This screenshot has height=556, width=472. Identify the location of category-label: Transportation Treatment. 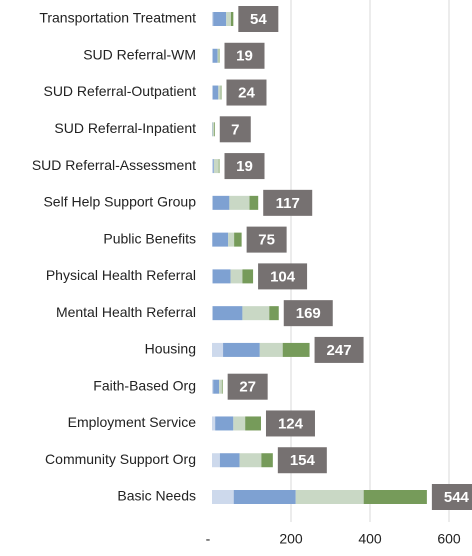
(117, 18).